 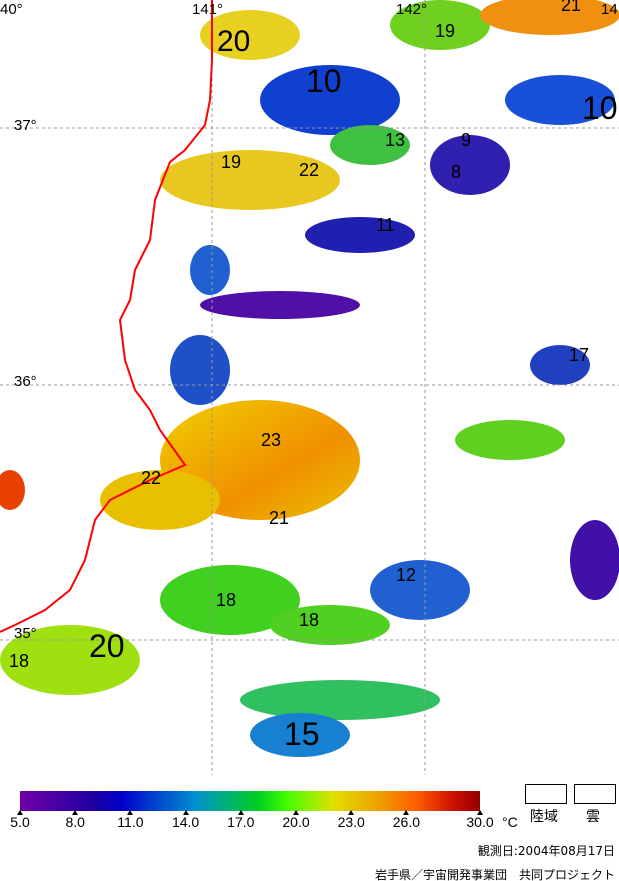 What do you see at coordinates (130, 822) in the screenshot?
I see `scale-tick-label: 11.0` at bounding box center [130, 822].